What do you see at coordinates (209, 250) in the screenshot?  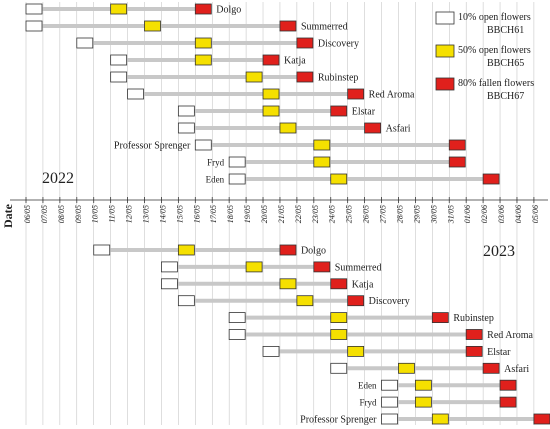 I see `row-2023-dolgo: Dolgo` at bounding box center [209, 250].